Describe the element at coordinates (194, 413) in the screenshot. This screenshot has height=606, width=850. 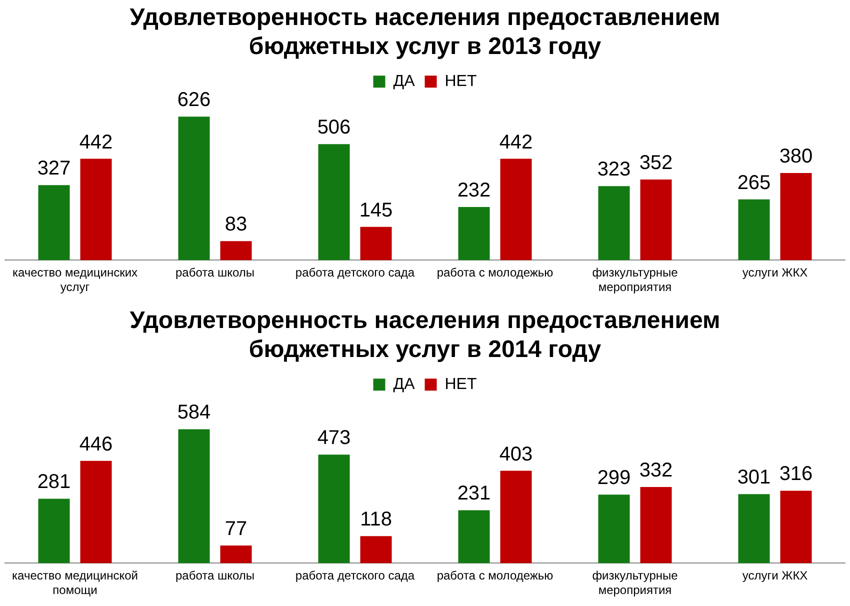
I see `data-label: 584` at that location.